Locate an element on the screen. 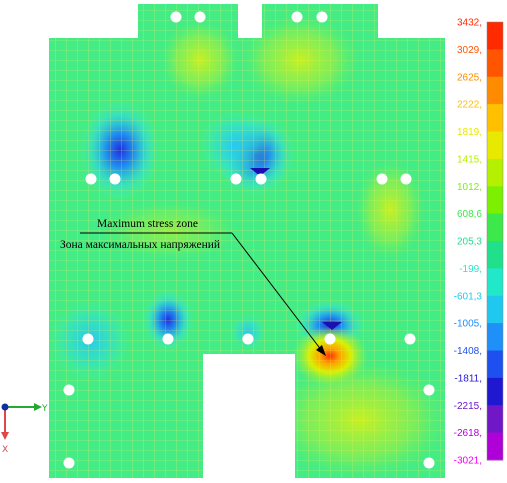 Image resolution: width=507 pixels, height=483 pixels. annotation-label-ru: Зона максимальных напряжений is located at coordinates (140, 245).